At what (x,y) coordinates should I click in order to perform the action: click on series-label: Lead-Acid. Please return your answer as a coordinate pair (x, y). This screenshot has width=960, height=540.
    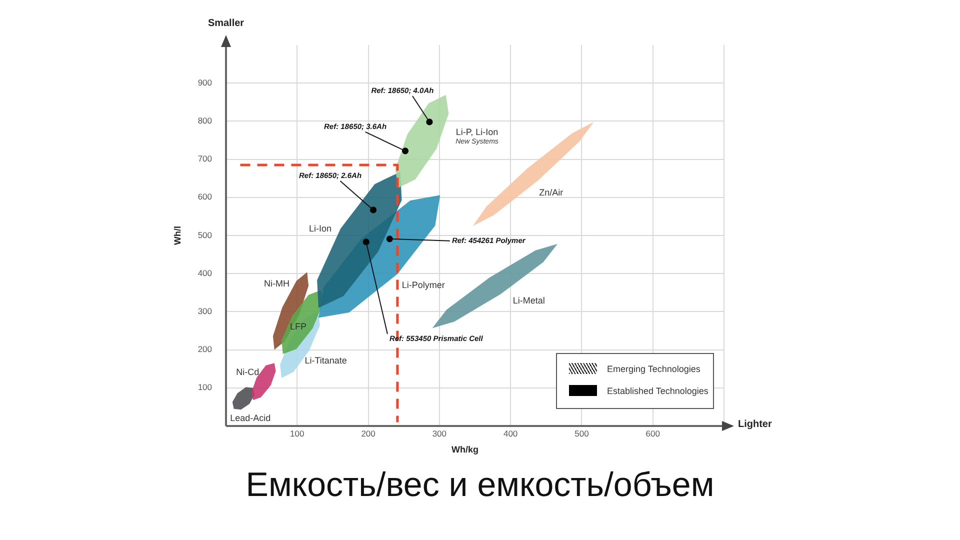
    Looking at the image, I should click on (250, 417).